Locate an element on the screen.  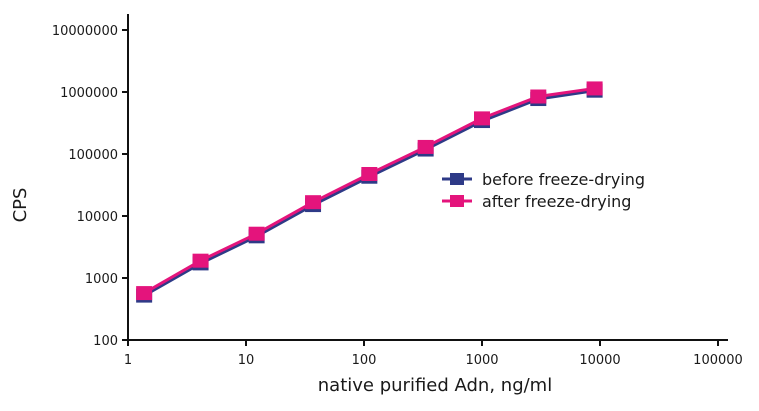
y-tick-label: 100 is located at coordinates (105, 341).